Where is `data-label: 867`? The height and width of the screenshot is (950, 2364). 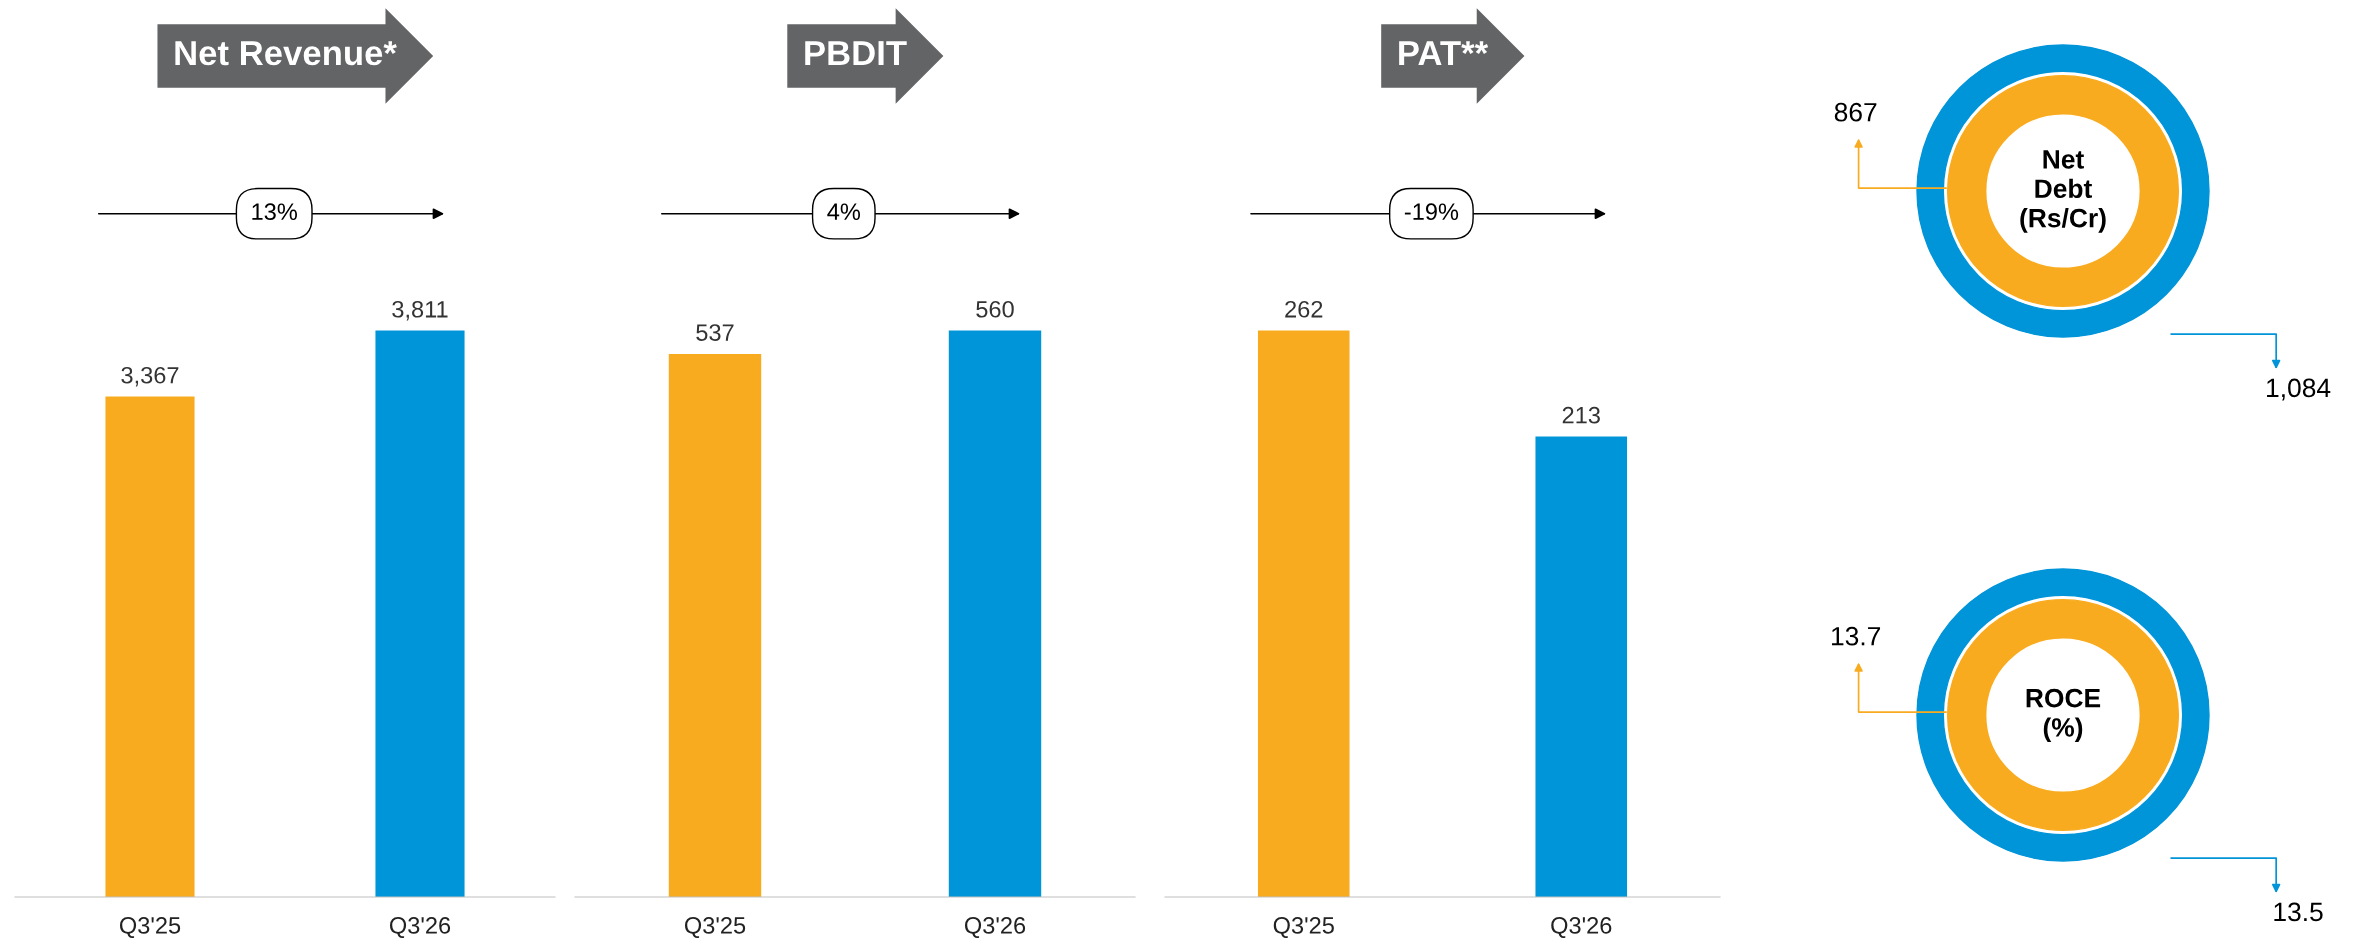
data-label: 867 is located at coordinates (1855, 112).